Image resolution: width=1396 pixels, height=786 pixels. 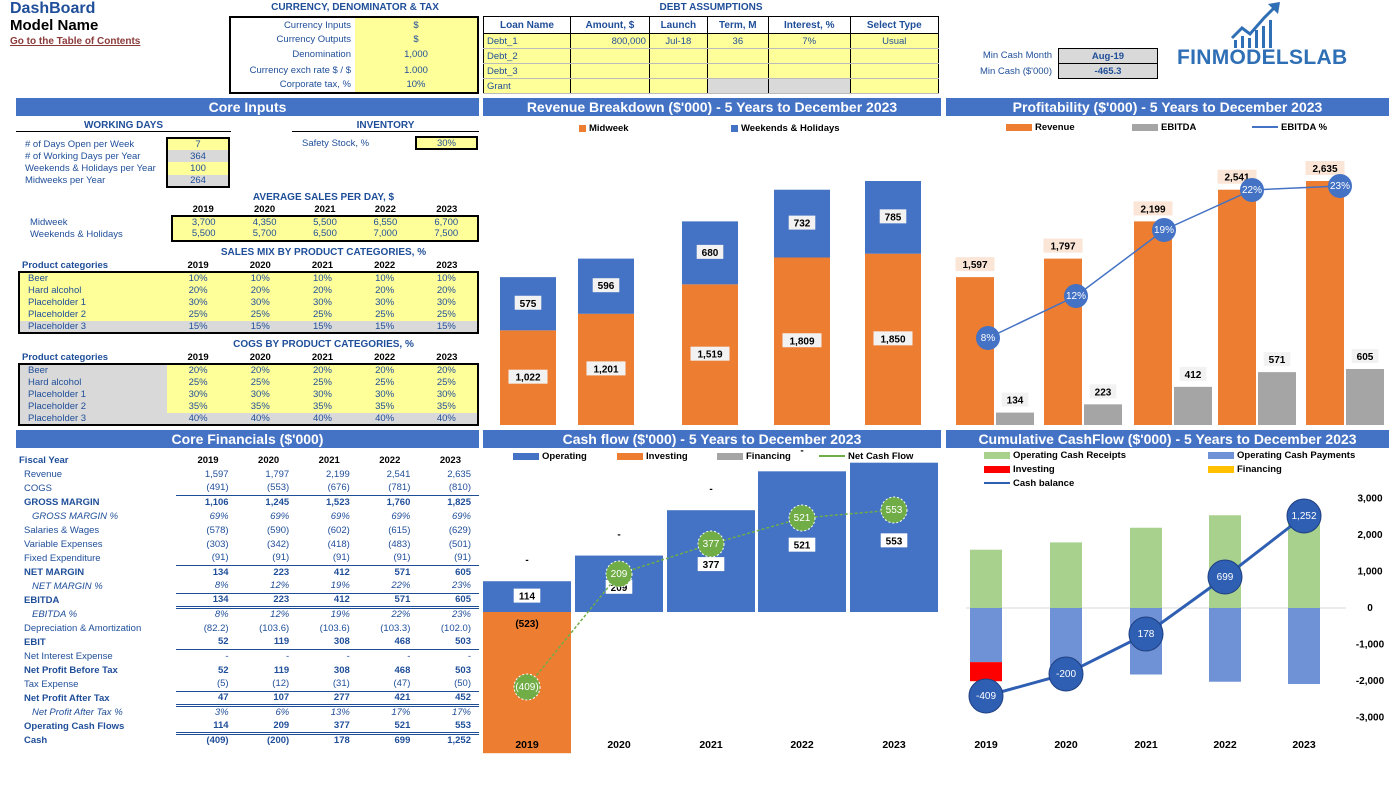 What do you see at coordinates (527, 56) in the screenshot?
I see `debt-cell: Debt_2` at bounding box center [527, 56].